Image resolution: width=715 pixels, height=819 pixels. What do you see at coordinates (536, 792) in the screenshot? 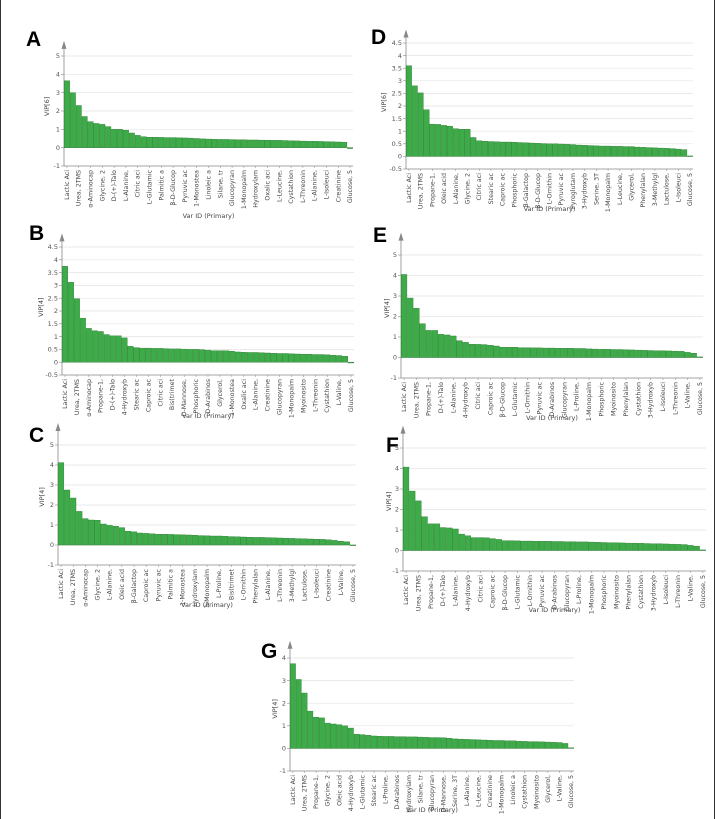
I see `x-tick-label: Myoinosito` at bounding box center [536, 792].